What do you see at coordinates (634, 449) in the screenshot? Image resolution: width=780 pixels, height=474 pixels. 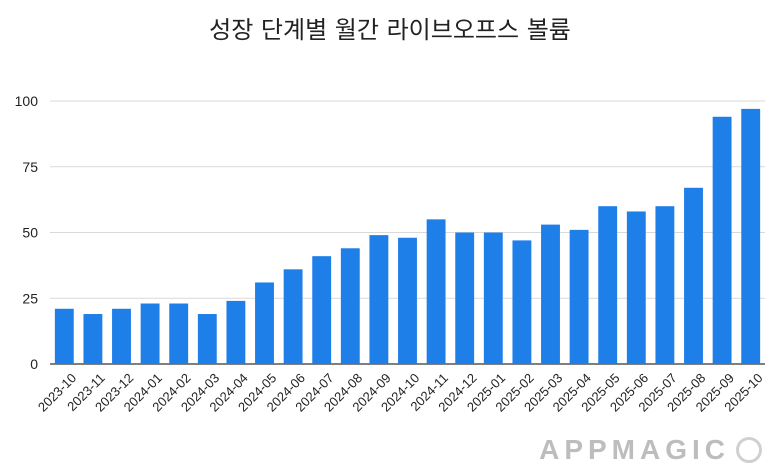 I see `watermark-text: APPMAGIC` at bounding box center [634, 449].